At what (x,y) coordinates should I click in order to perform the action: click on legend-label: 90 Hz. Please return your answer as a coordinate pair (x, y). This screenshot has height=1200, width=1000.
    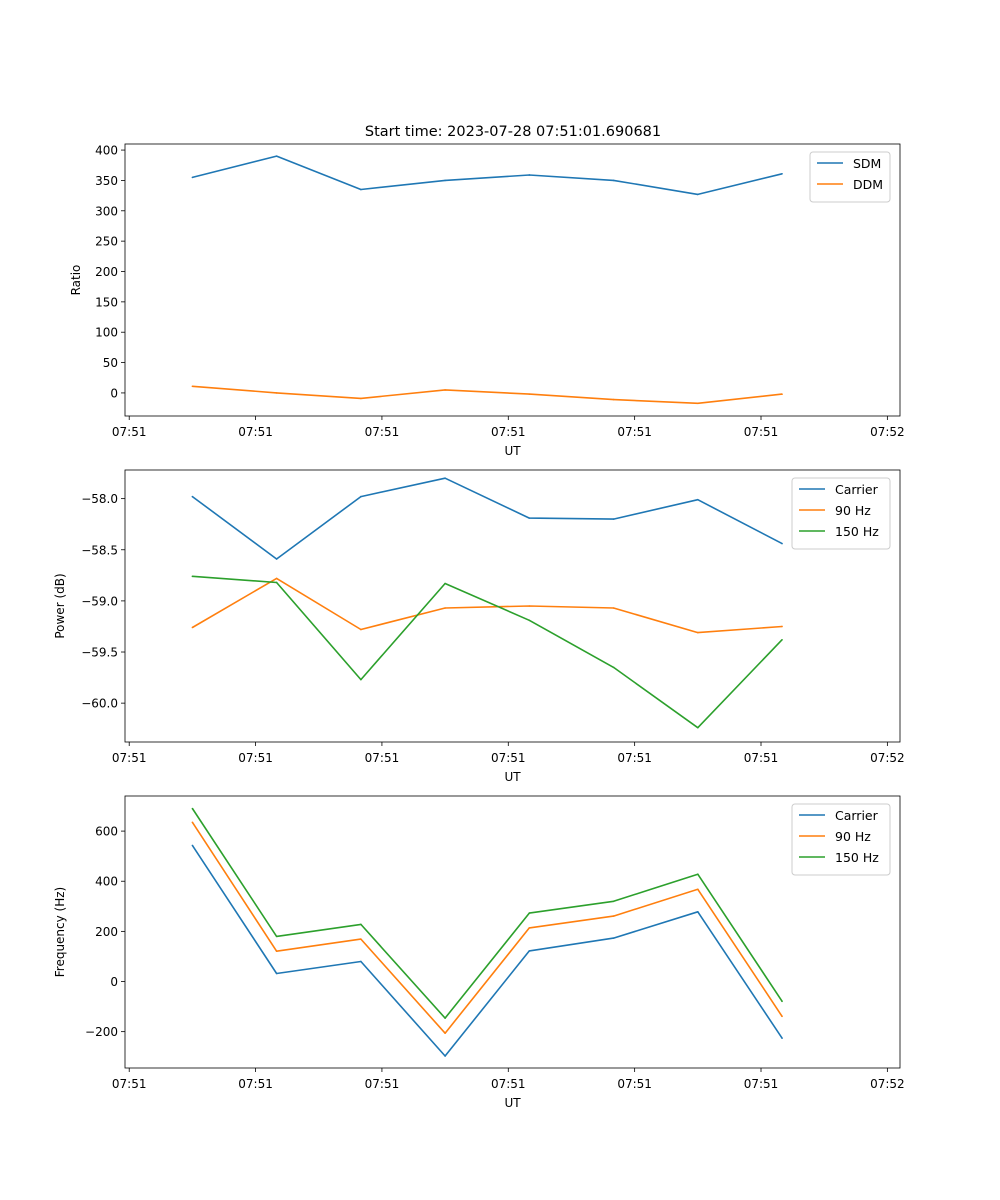
    Looking at the image, I should click on (853, 836).